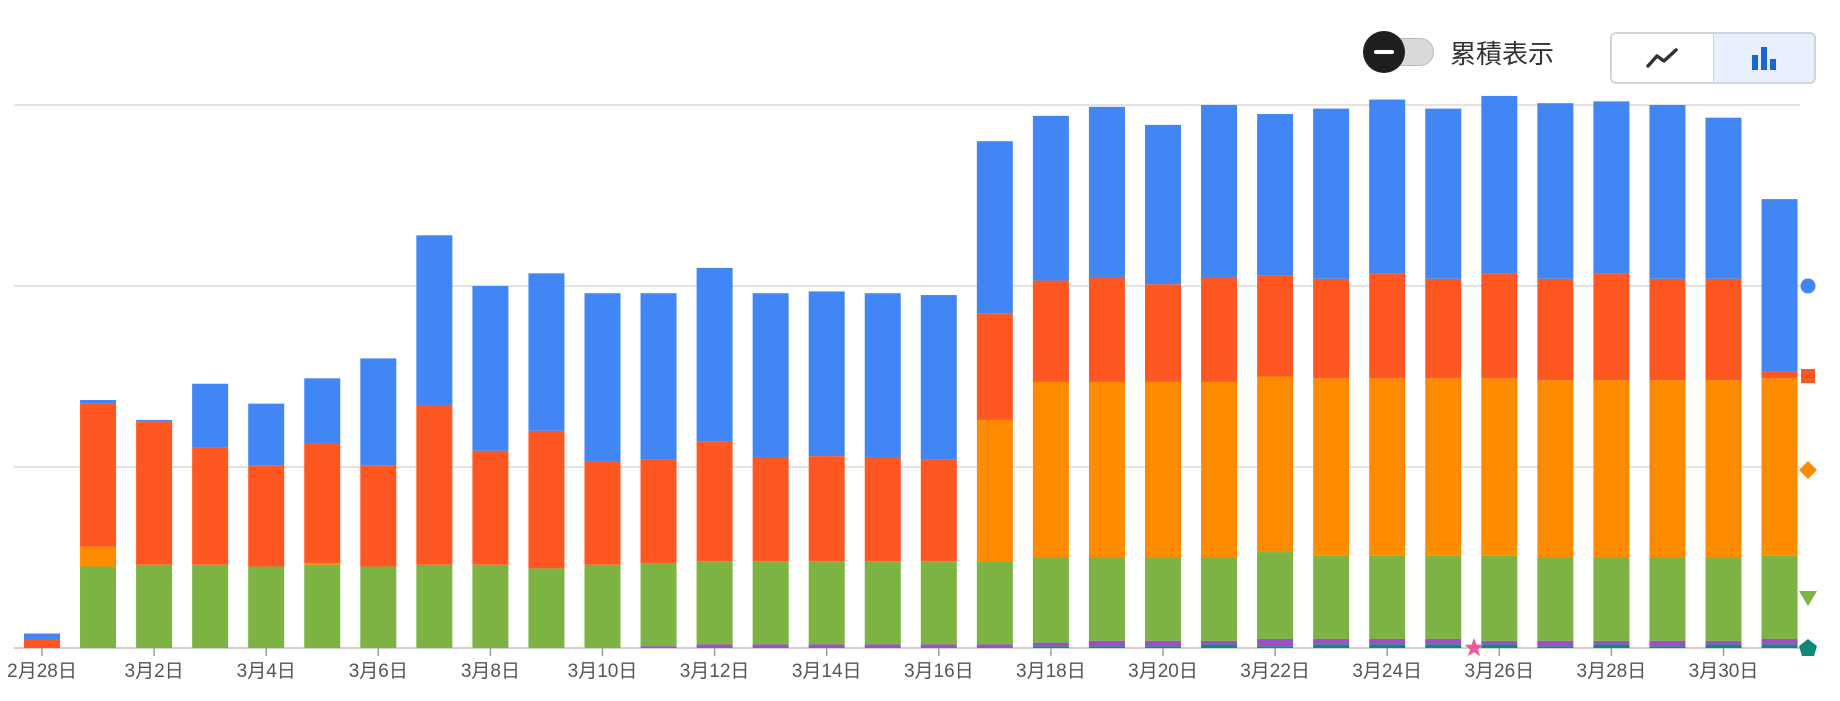 This screenshot has width=1840, height=701. What do you see at coordinates (1808, 286) in the screenshot?
I see `legend-circle-icon` at bounding box center [1808, 286].